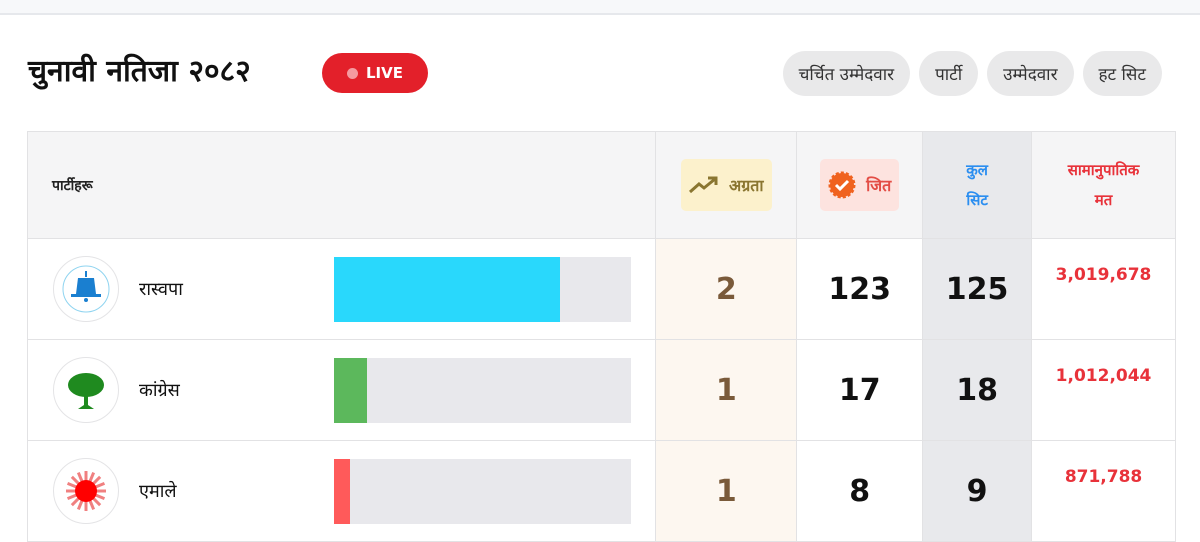 The height and width of the screenshot is (542, 1200). I want to click on pr-votes: 3,019,678, so click(1103, 289).